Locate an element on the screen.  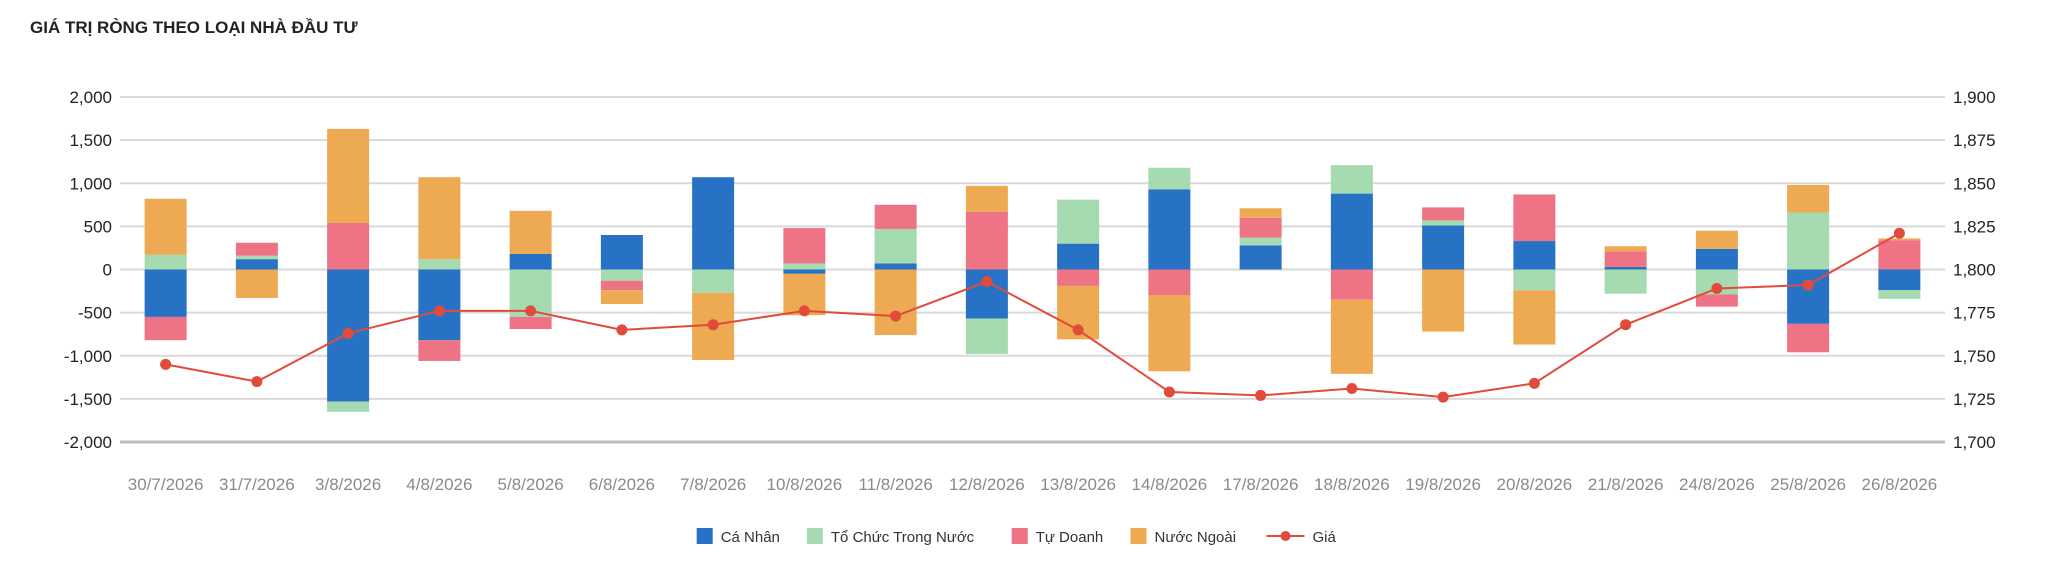
x-tick-label: 7/8/2026 is located at coordinates (713, 484).